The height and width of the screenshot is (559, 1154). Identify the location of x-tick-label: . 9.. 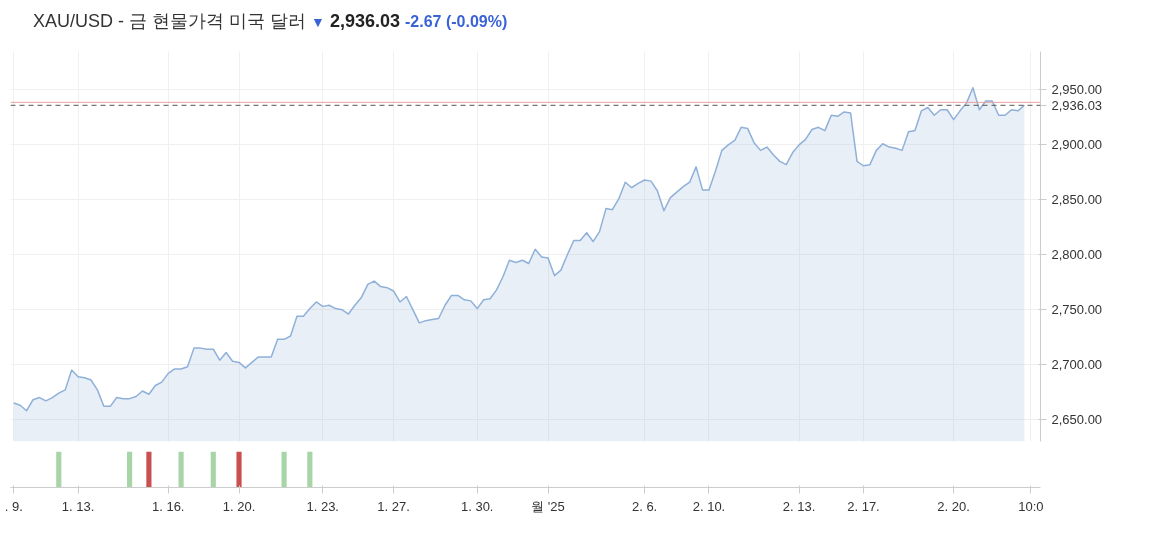
(13, 506).